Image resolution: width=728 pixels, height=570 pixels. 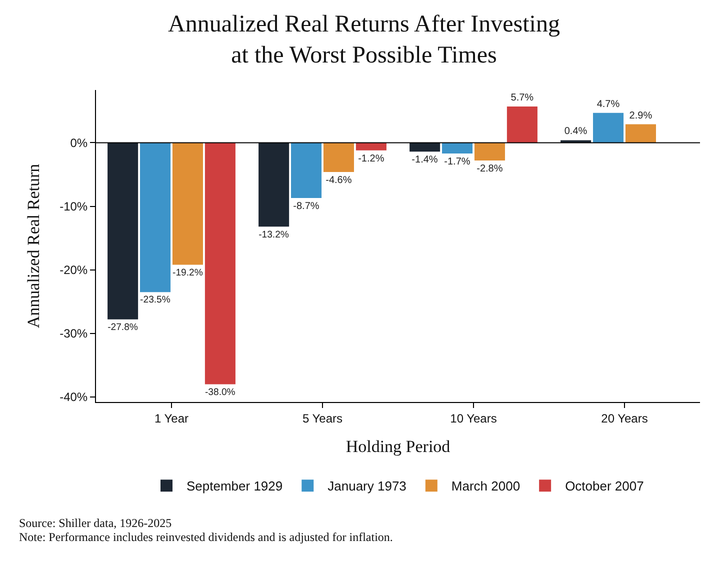 I want to click on data-label: -1.7%, so click(x=457, y=162).